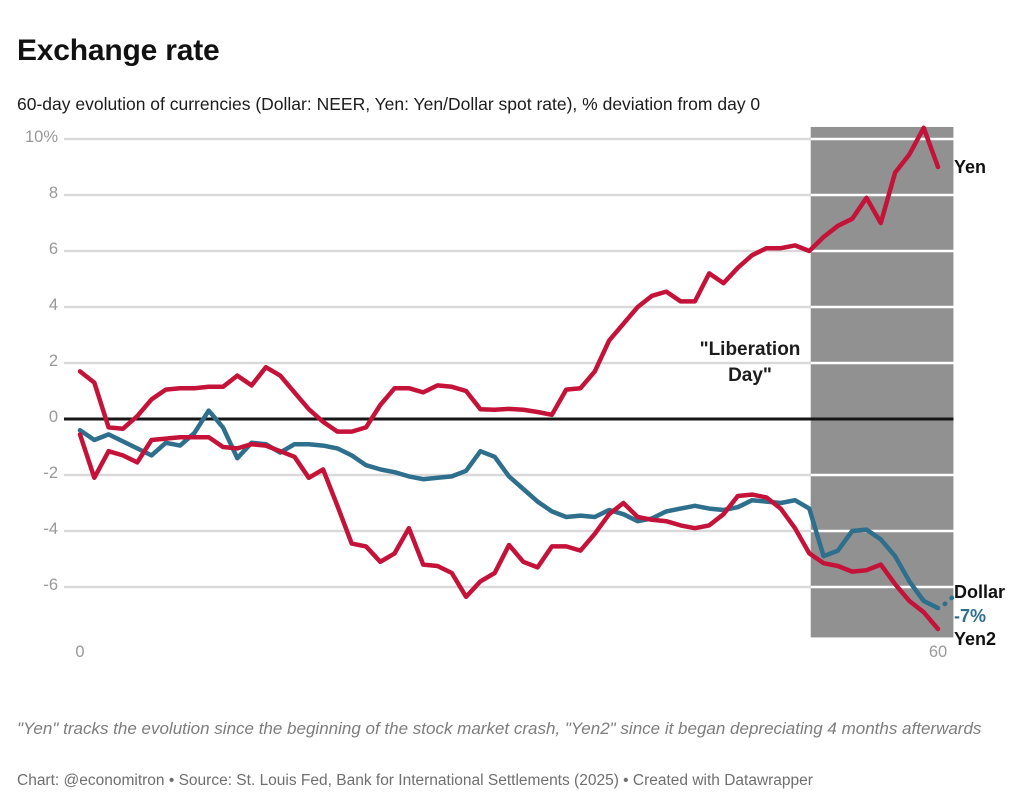 The image size is (1024, 796). I want to click on y-axis-tick-label: 6, so click(53, 249).